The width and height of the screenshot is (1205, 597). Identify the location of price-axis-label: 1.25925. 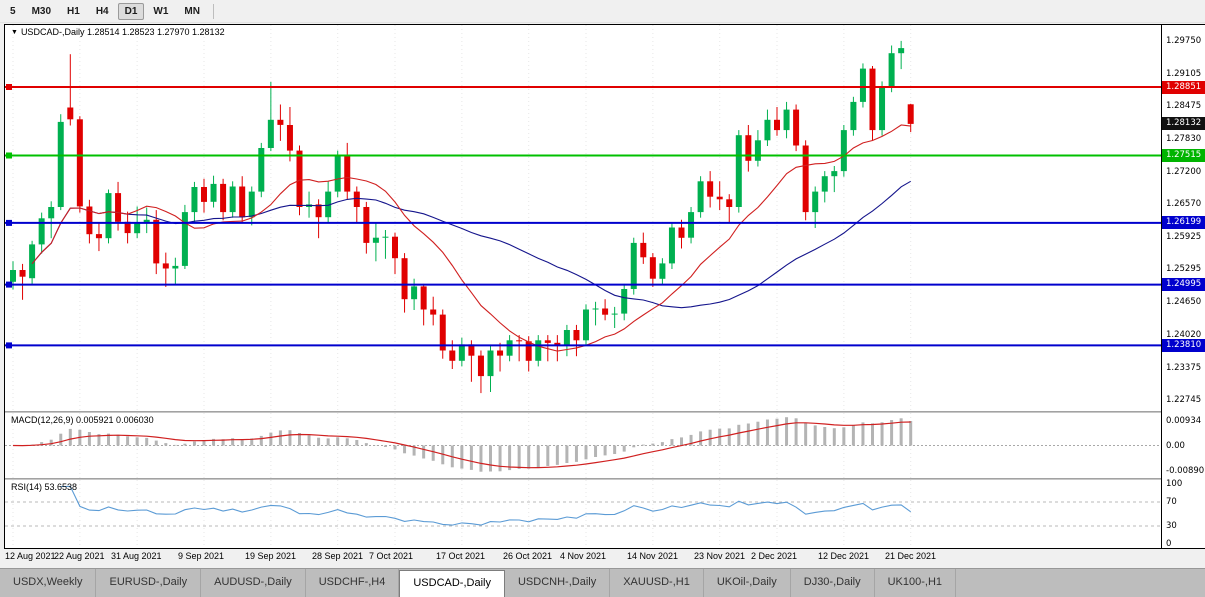
(1184, 237).